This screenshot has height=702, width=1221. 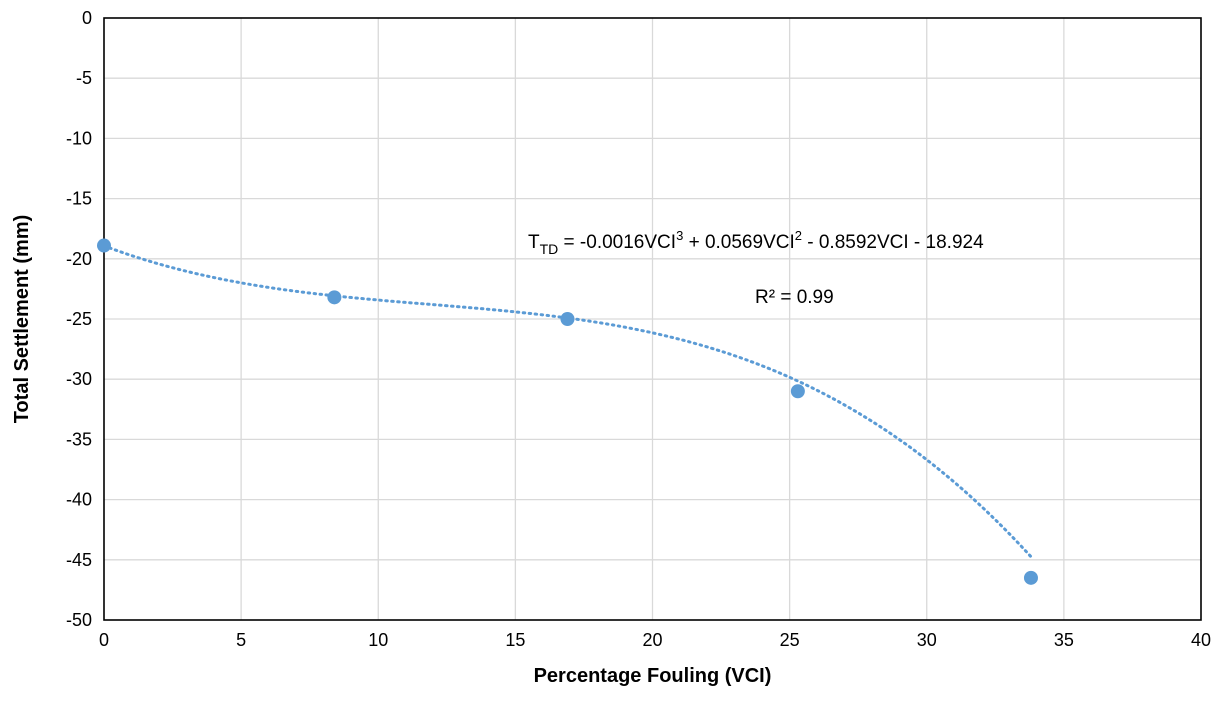 I want to click on y-tick-label: -5, so click(x=84, y=78).